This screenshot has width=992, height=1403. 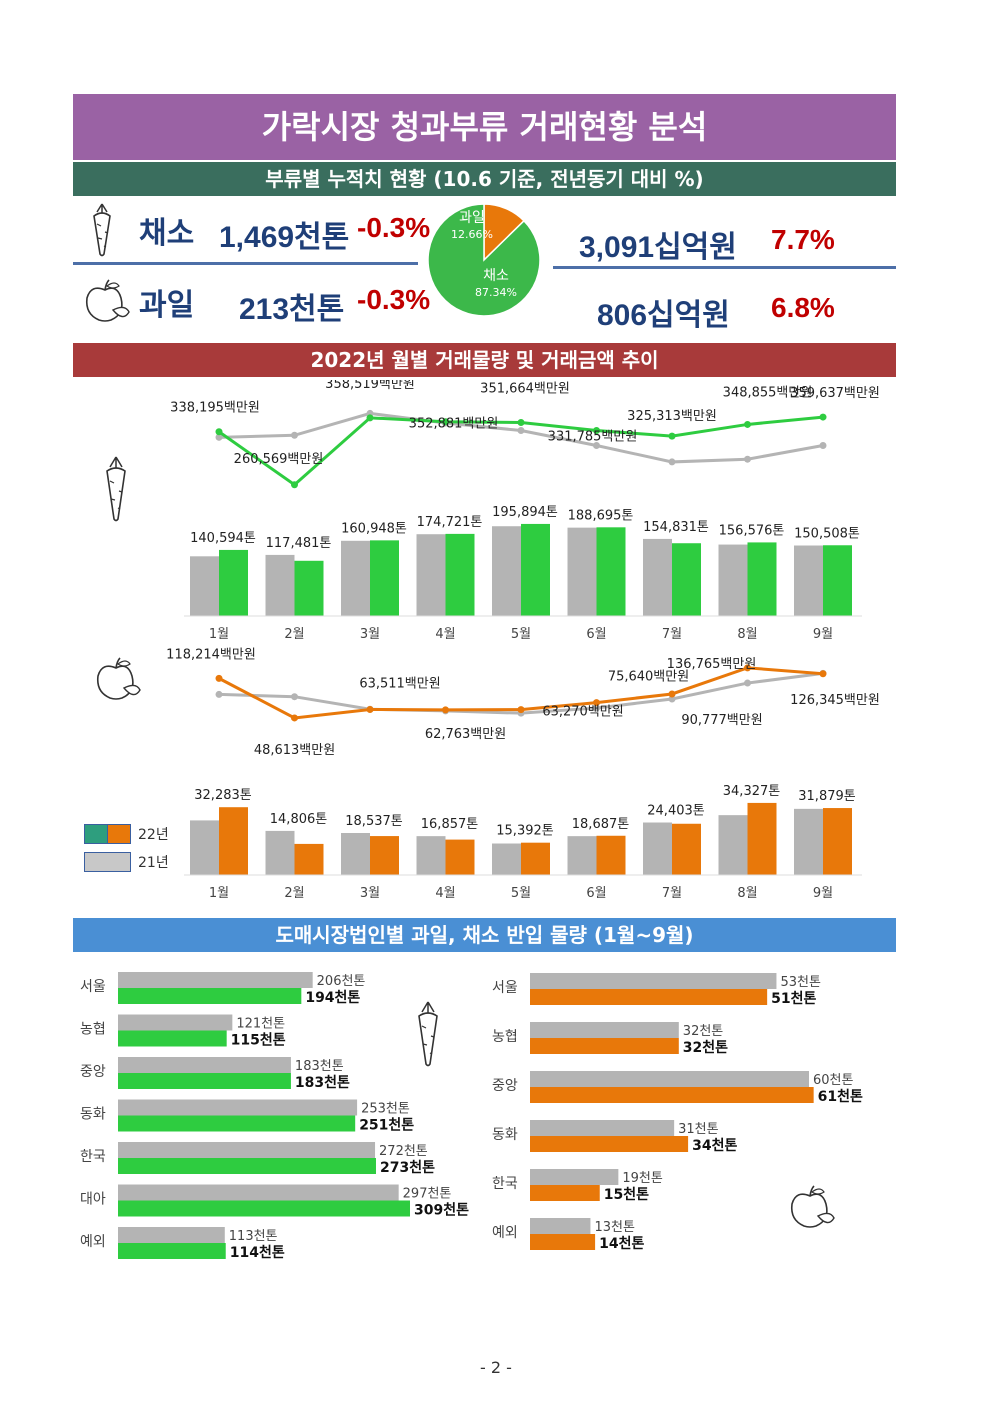 I want to click on fruit-market-label-prev: 60천톤, so click(x=833, y=1080).